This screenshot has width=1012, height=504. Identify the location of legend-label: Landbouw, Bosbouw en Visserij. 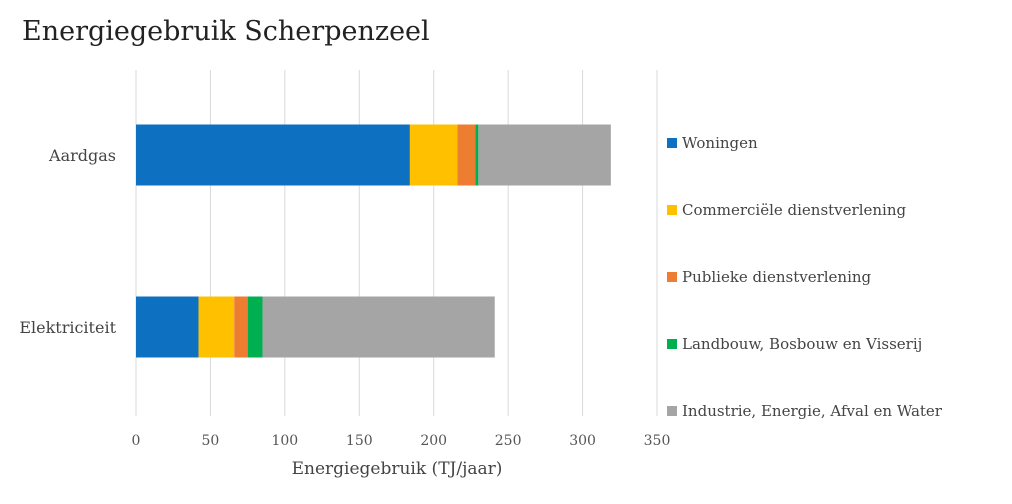
(802, 344).